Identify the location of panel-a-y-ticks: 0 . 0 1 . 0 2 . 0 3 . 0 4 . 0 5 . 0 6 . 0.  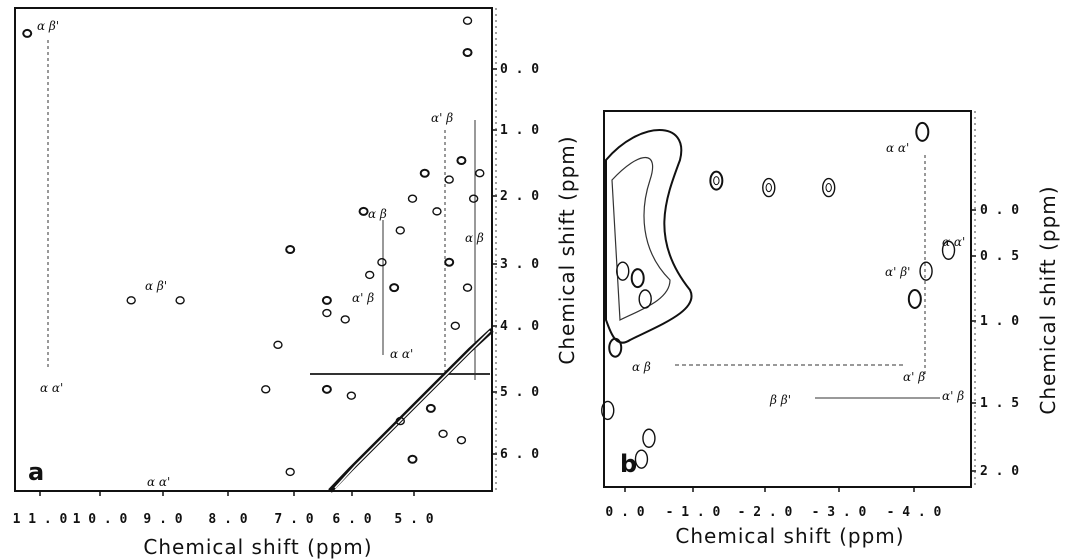
(515, 249).